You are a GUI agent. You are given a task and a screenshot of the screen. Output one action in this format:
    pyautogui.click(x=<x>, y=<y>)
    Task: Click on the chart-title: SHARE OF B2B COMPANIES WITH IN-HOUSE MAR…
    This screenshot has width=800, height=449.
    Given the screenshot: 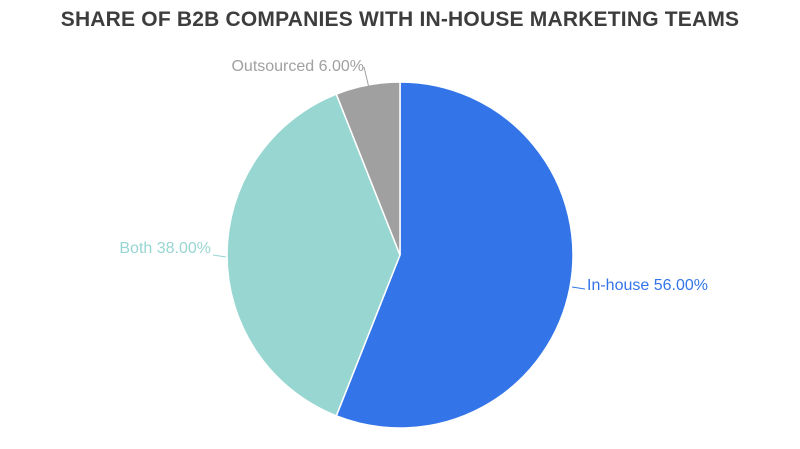 What is the action you would take?
    pyautogui.click(x=400, y=19)
    